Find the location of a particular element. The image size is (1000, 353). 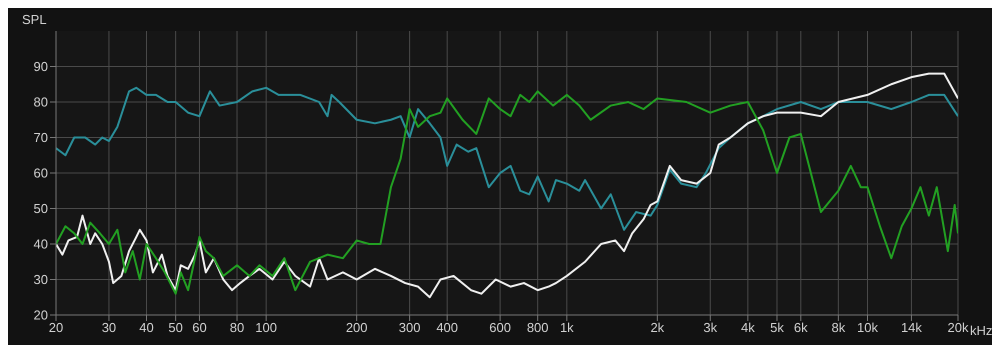

x-tick-label: 80 is located at coordinates (237, 328).